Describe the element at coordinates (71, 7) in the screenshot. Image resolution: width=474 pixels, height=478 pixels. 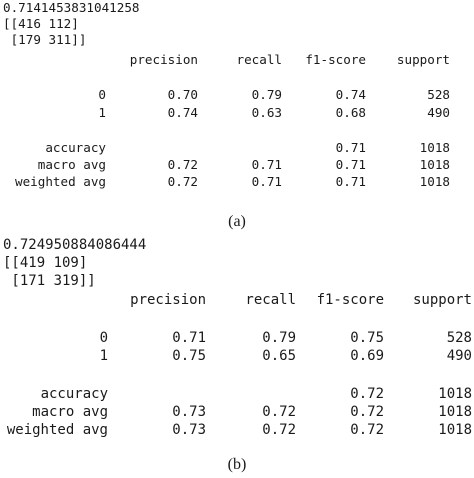
I see `accuracy-score: 0.7141453831041258` at that location.